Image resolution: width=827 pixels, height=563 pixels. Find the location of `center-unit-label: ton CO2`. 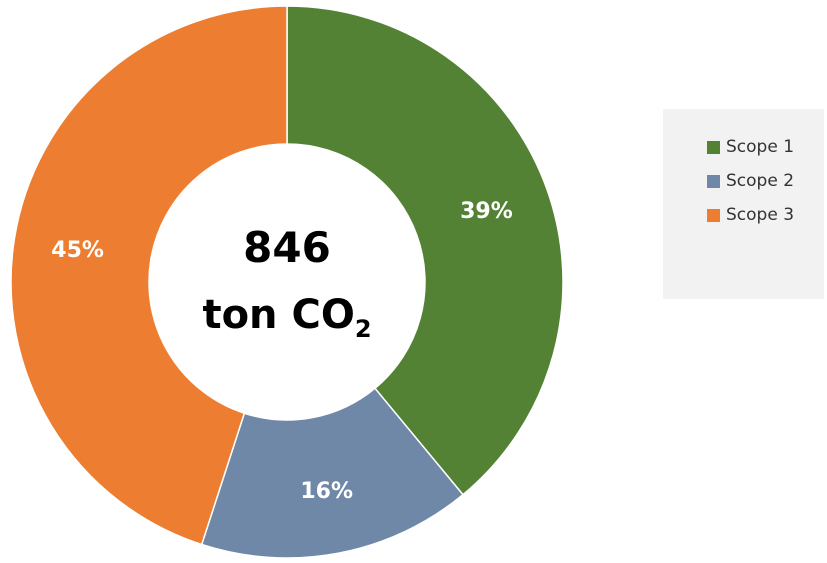

center-unit-label: ton CO2 is located at coordinates (286, 317).